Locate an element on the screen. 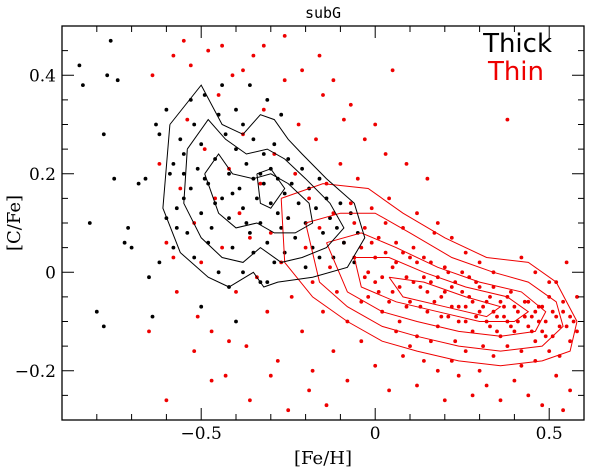 The width and height of the screenshot is (596, 471). x-axis-label: [Fe/H] is located at coordinates (323, 458).